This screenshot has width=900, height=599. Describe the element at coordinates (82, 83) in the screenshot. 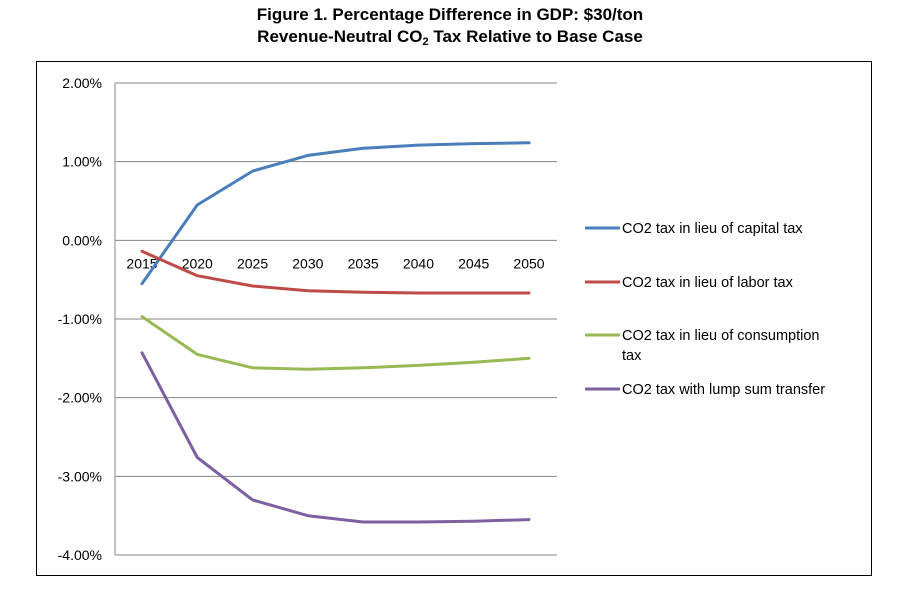

I see `y-tick-label: 2.00%` at that location.